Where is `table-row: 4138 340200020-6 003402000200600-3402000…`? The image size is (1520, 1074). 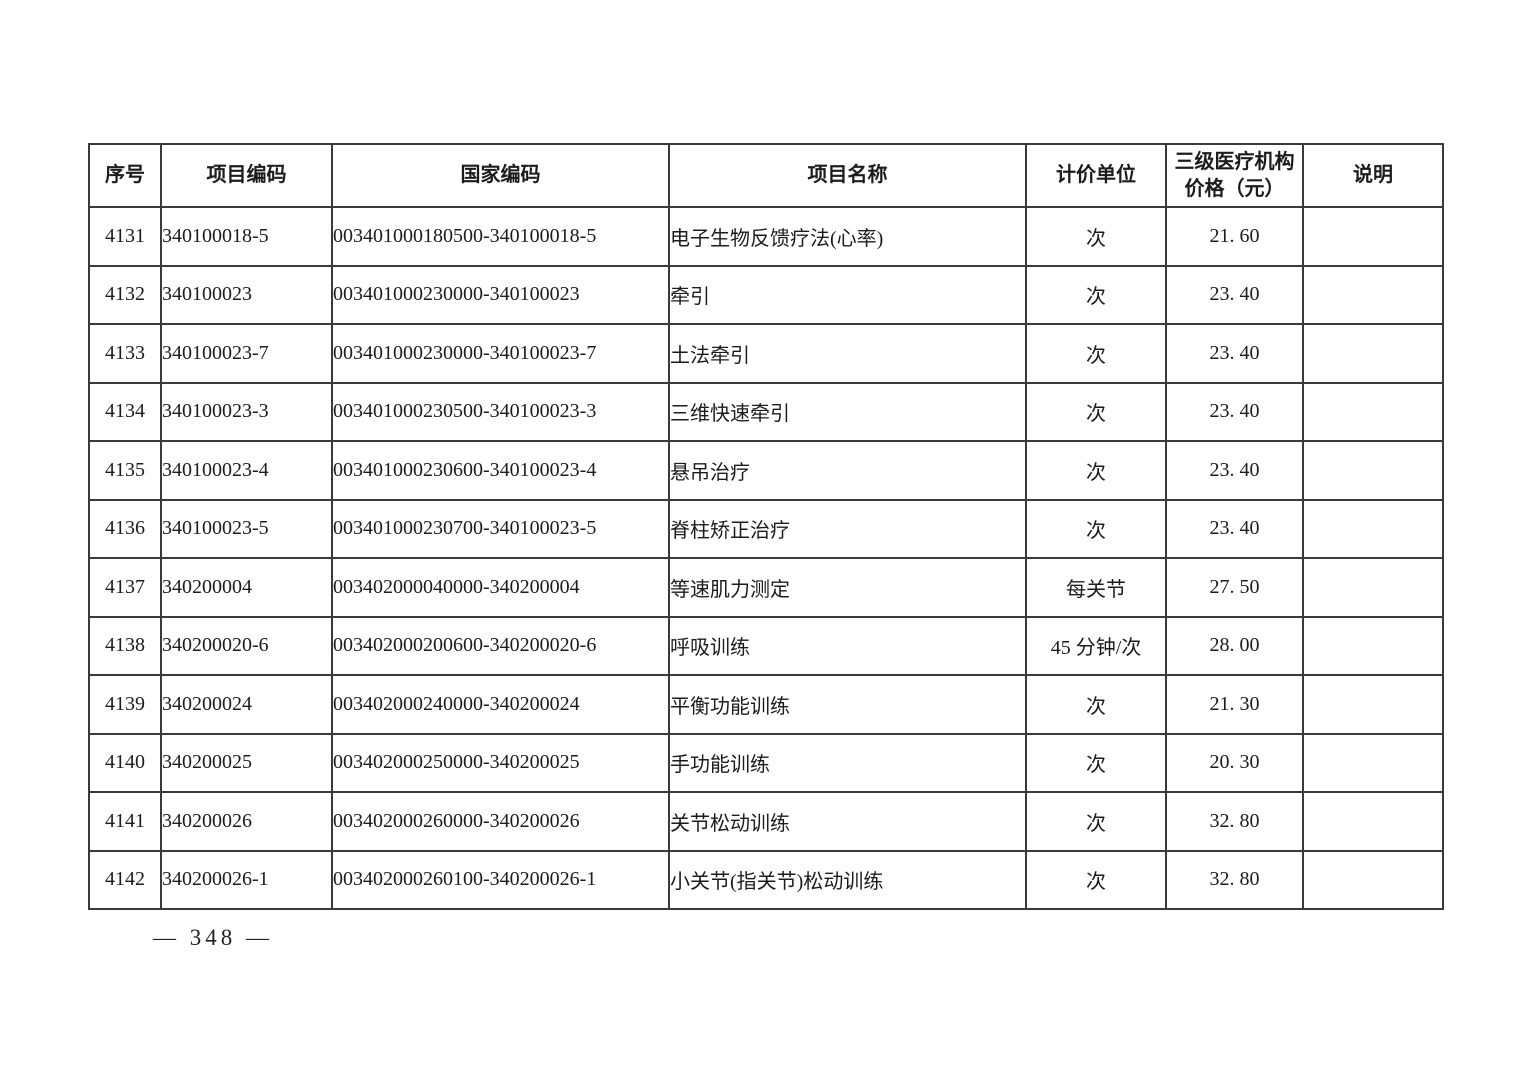
table-row: 4138 340200020-6 003402000200600-3402000… is located at coordinates (766, 645).